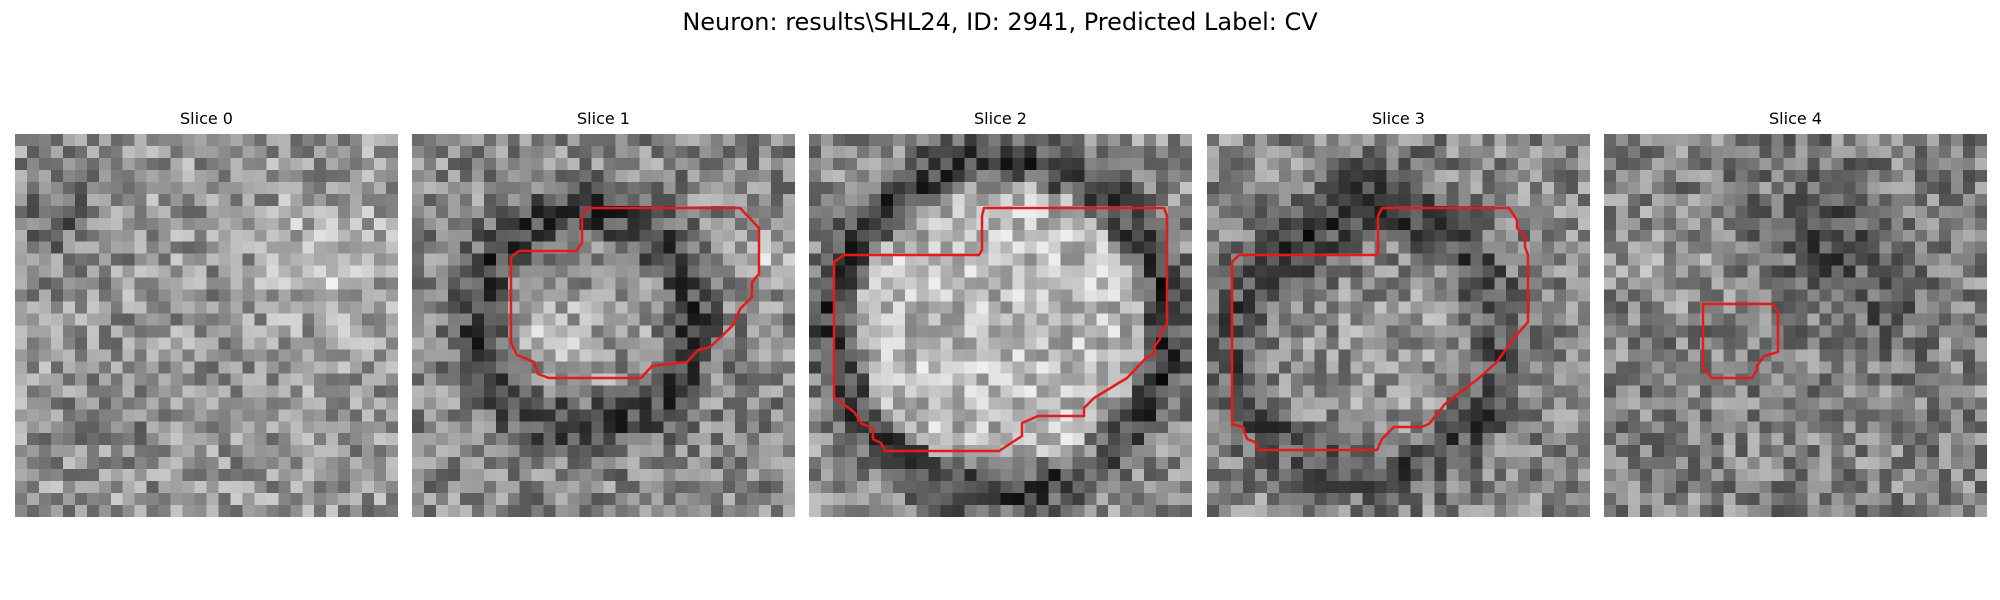 This screenshot has height=600, width=2000. What do you see at coordinates (603, 118) in the screenshot?
I see `slice-title: Slice 1` at bounding box center [603, 118].